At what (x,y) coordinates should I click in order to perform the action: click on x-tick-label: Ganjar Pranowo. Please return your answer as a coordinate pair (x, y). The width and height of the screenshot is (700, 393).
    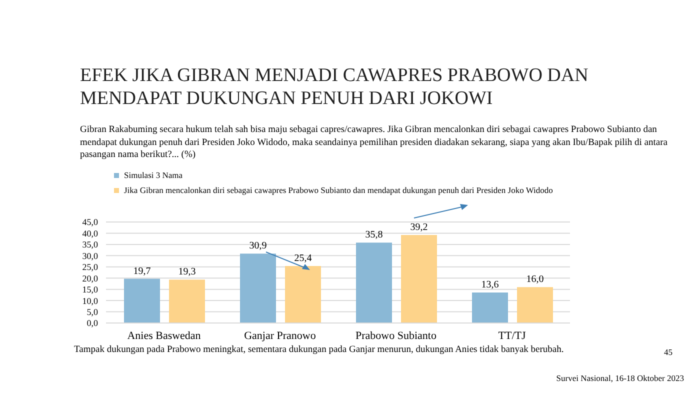
    Looking at the image, I should click on (280, 336).